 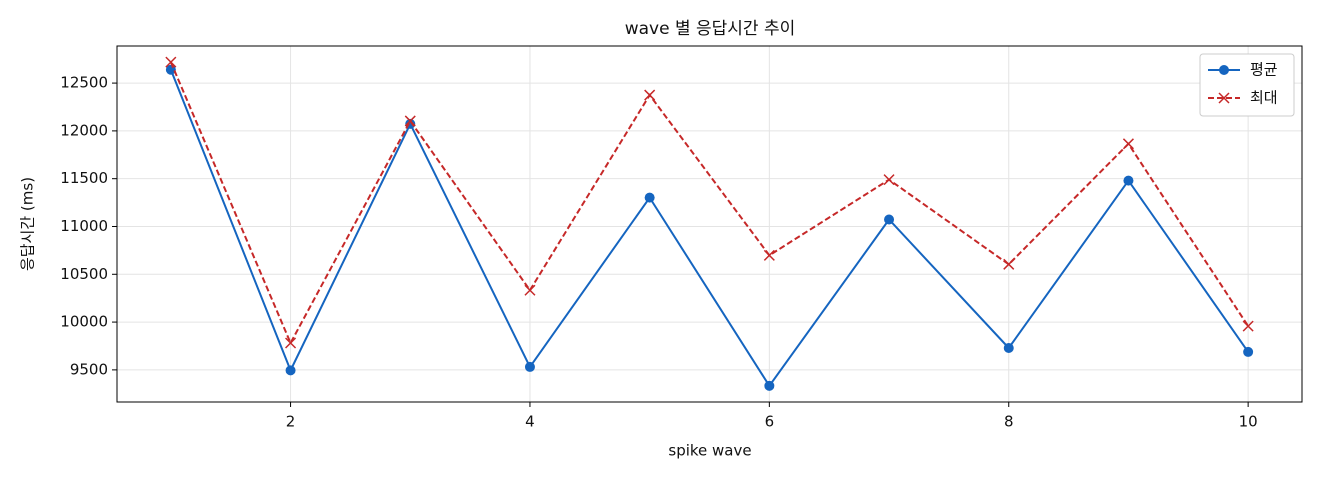 I want to click on y-axis-label: 응답시간 (ms), so click(x=28, y=224).